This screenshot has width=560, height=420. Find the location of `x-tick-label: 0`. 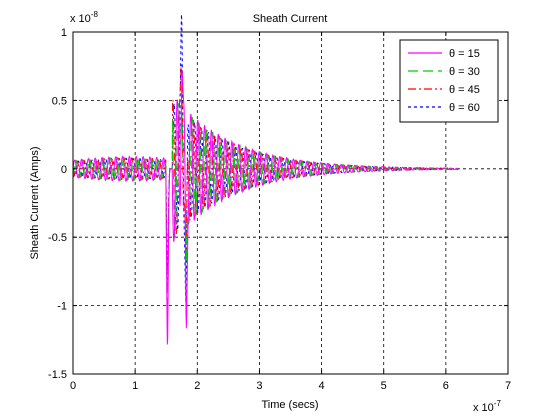

x-tick-label: 0 is located at coordinates (73, 386).